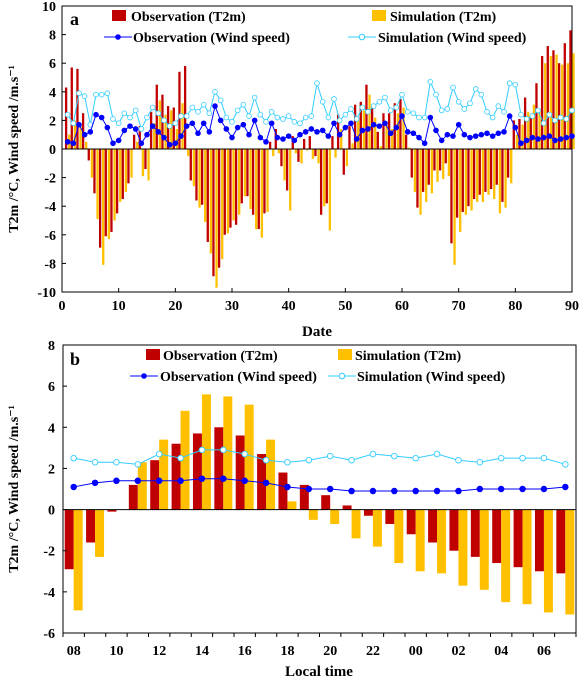 The height and width of the screenshot is (681, 580). What do you see at coordinates (50, 207) in the screenshot?
I see `y-tick-label: -4` at bounding box center [50, 207].